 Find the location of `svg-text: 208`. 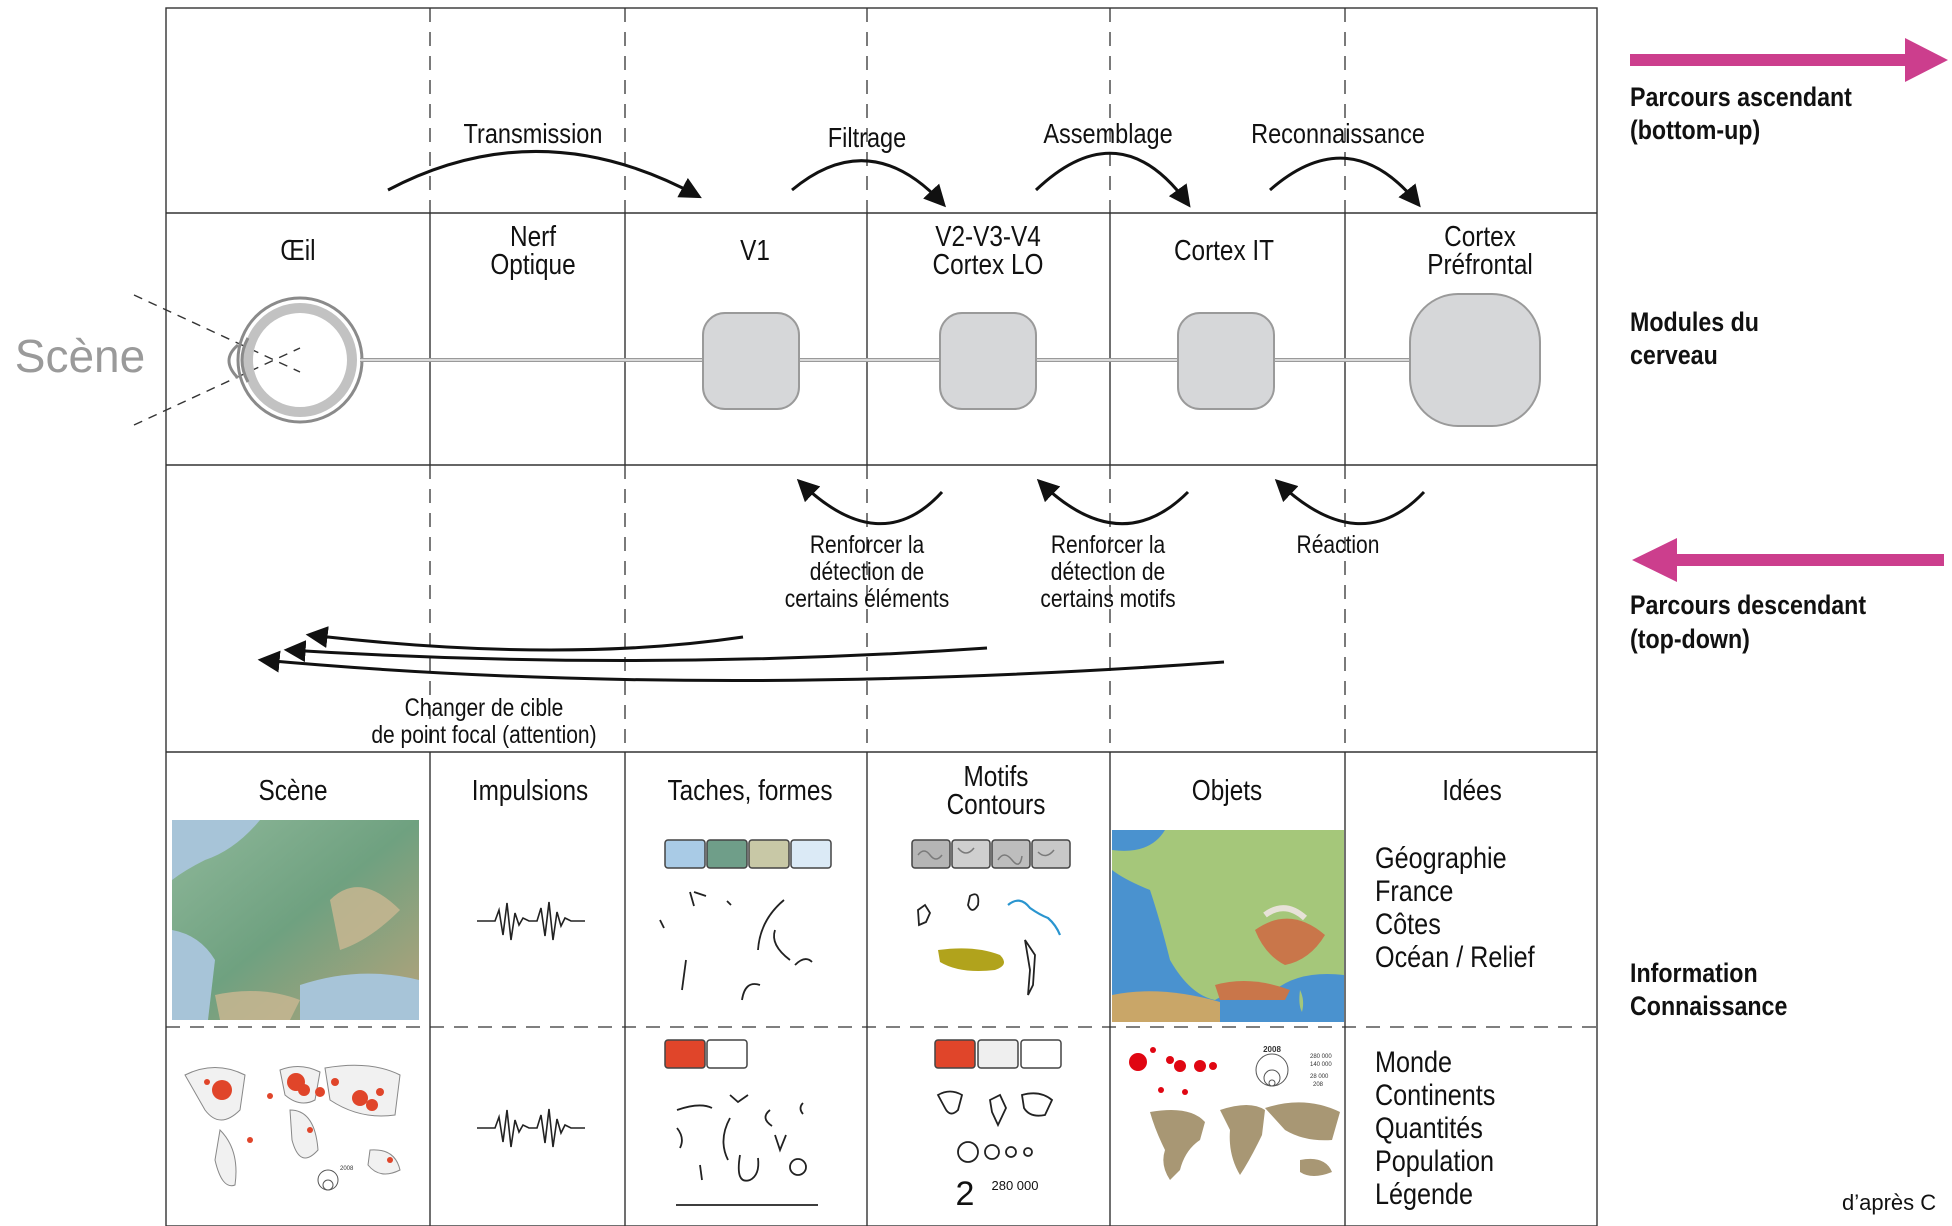

svg-text: 208 is located at coordinates (1318, 1085).